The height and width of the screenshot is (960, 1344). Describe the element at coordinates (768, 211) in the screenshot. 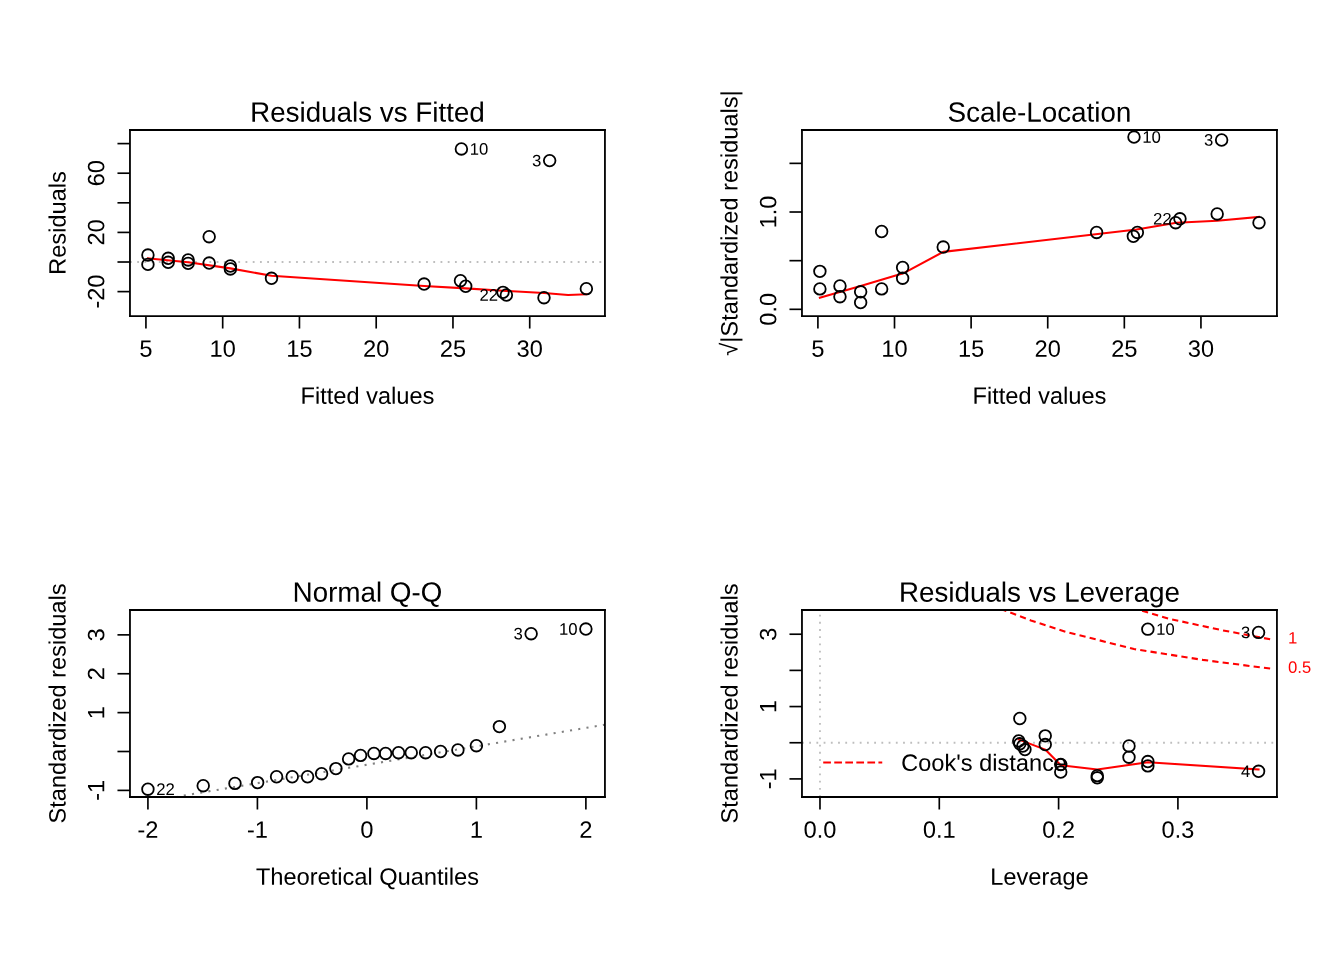

I see `y-tick-label: 1.0` at that location.